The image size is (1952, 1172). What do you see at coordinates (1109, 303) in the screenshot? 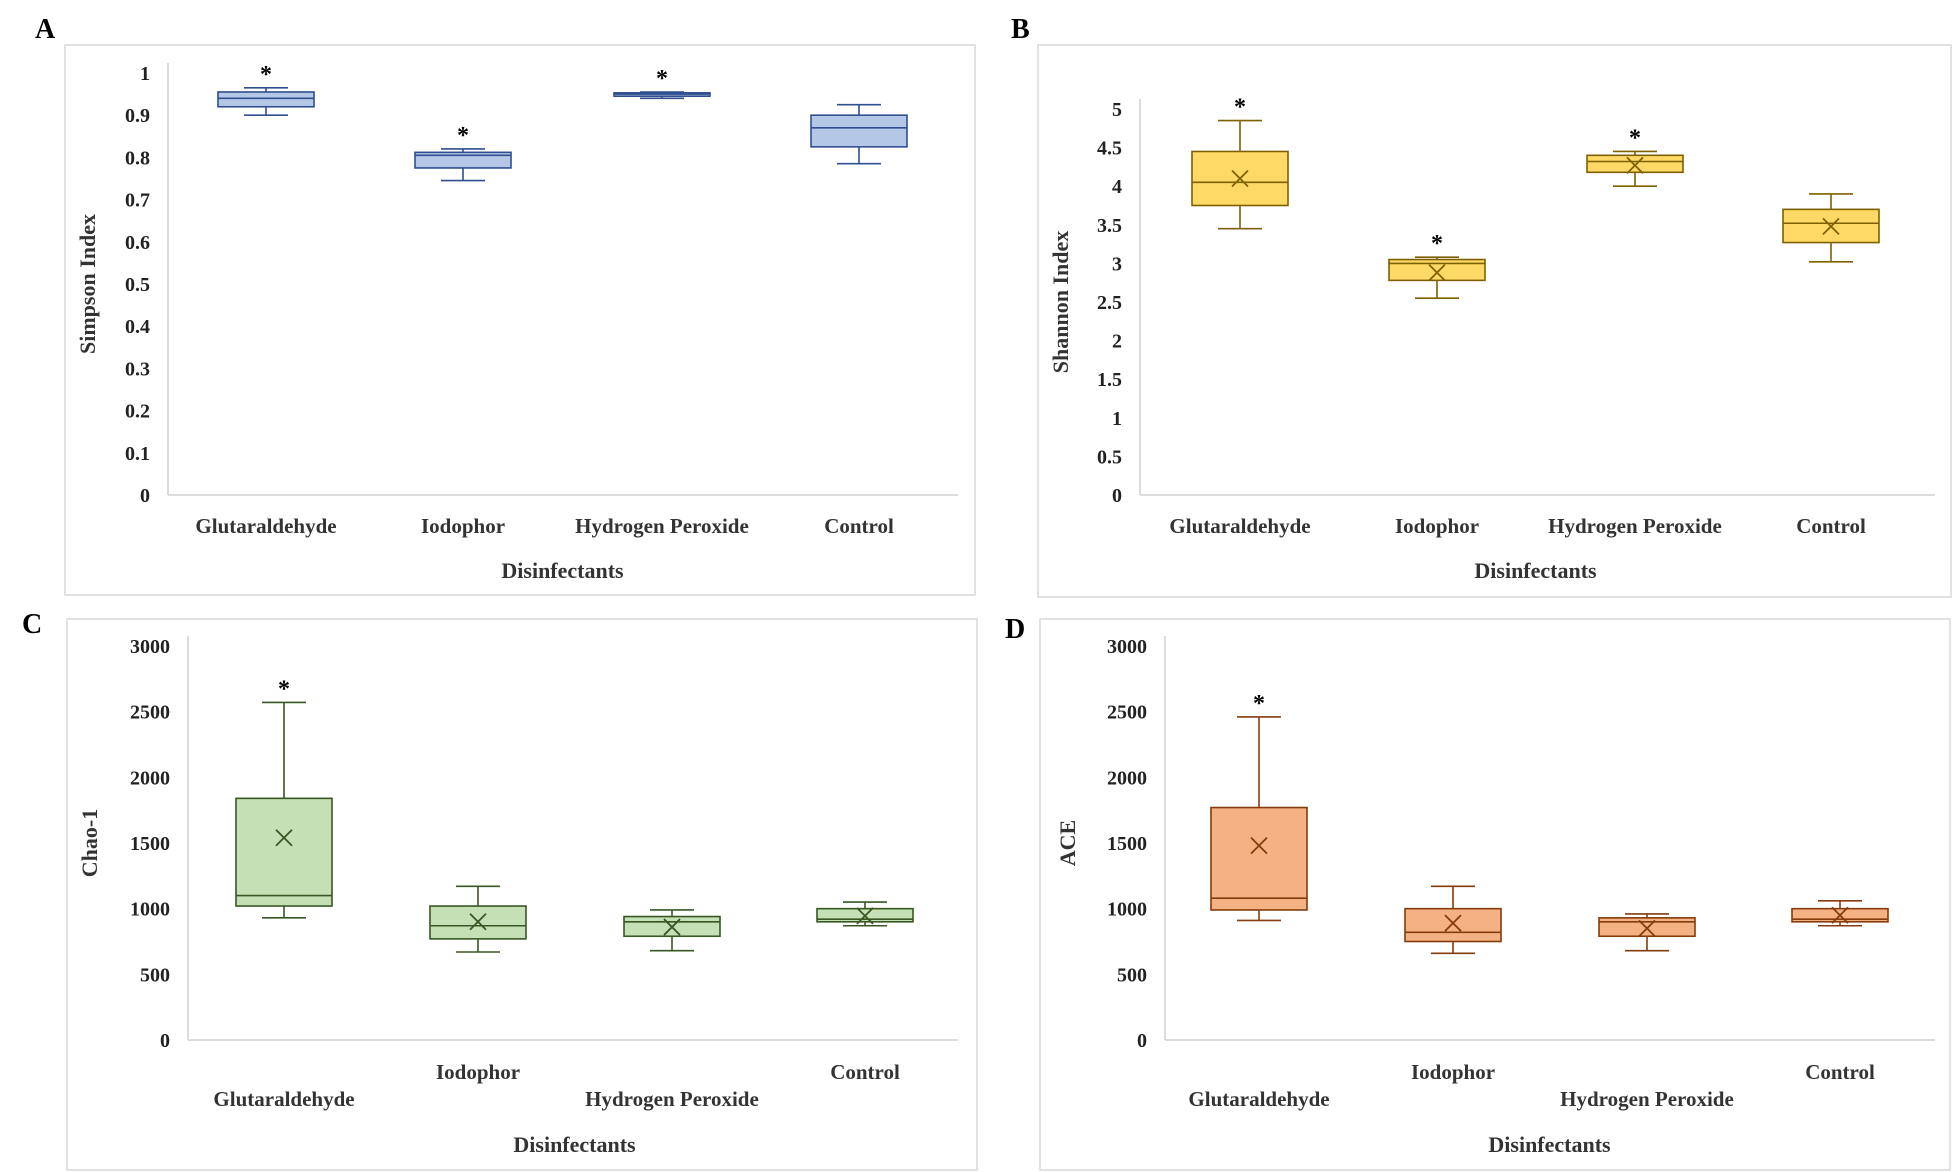
I see `y-tick-label: 2.5` at bounding box center [1109, 303].